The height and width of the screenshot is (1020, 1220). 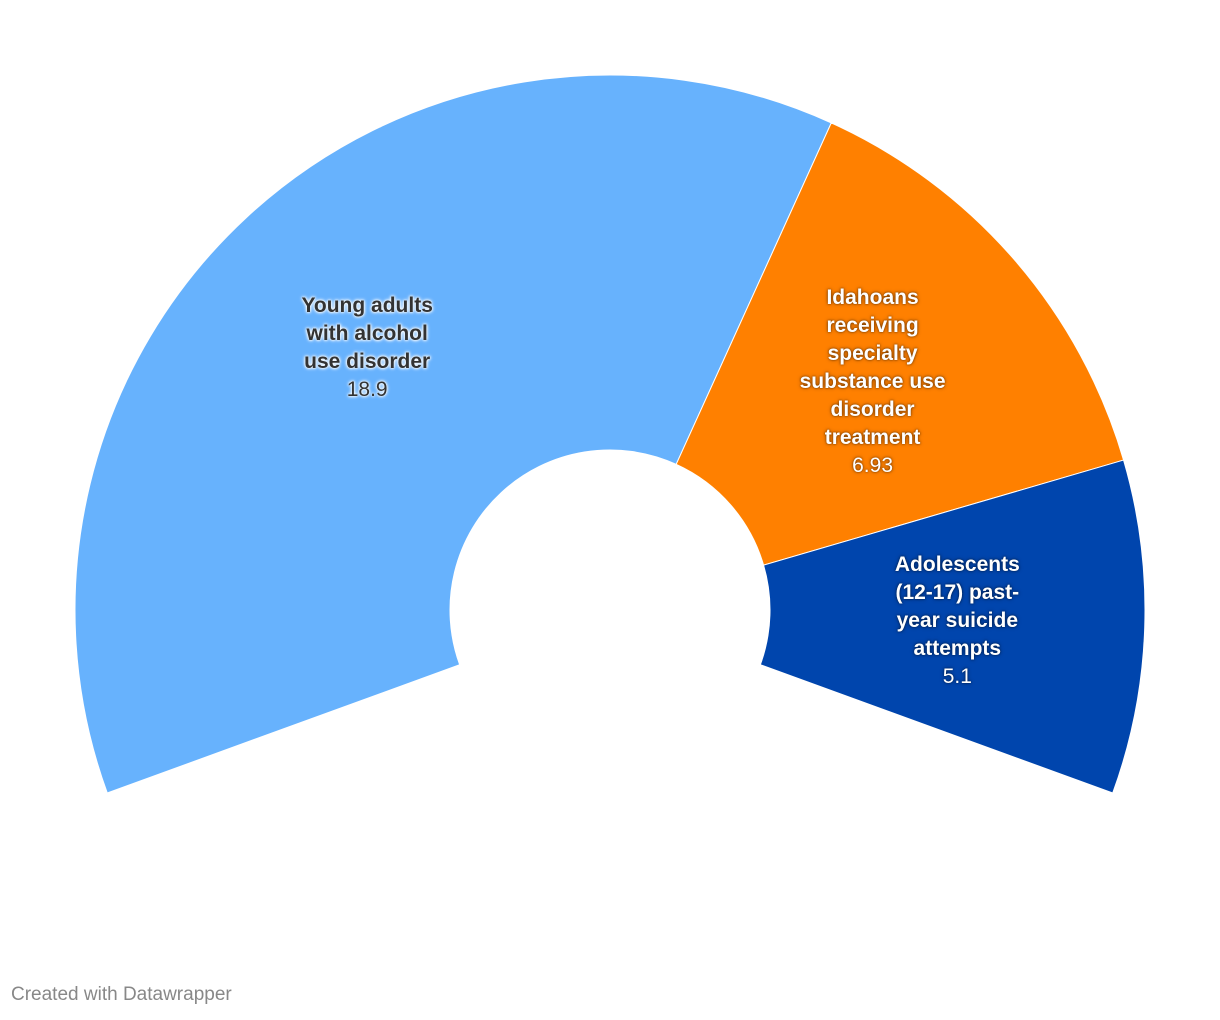 What do you see at coordinates (367, 389) in the screenshot?
I see `slice-value-label: 18.9` at bounding box center [367, 389].